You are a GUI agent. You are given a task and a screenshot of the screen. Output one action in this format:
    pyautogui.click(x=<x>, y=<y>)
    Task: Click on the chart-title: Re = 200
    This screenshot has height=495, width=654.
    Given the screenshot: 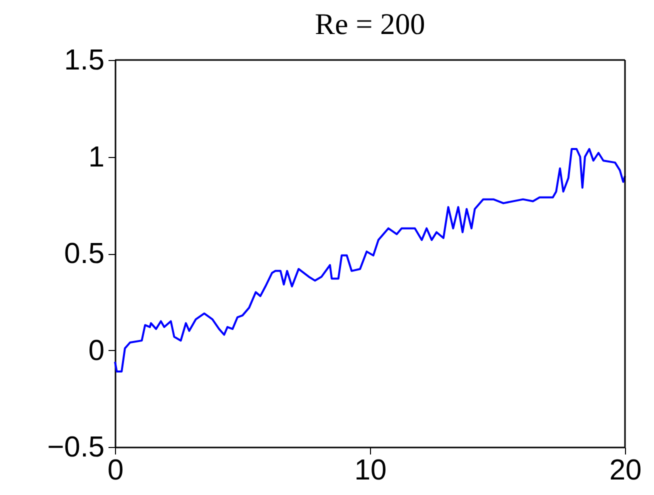 What is the action you would take?
    pyautogui.click(x=370, y=24)
    